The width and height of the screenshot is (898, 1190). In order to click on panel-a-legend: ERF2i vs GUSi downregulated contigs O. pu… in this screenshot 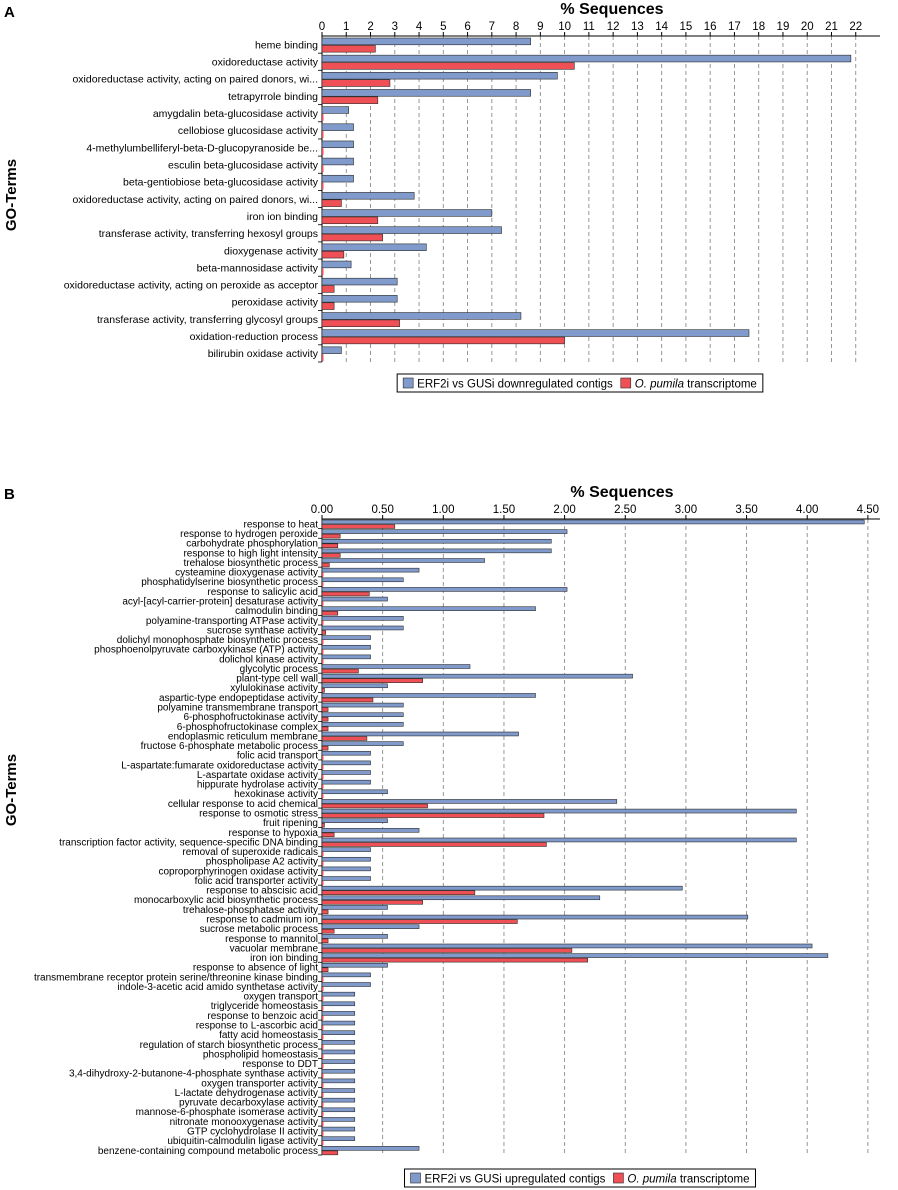, I will do `click(580, 383)`.